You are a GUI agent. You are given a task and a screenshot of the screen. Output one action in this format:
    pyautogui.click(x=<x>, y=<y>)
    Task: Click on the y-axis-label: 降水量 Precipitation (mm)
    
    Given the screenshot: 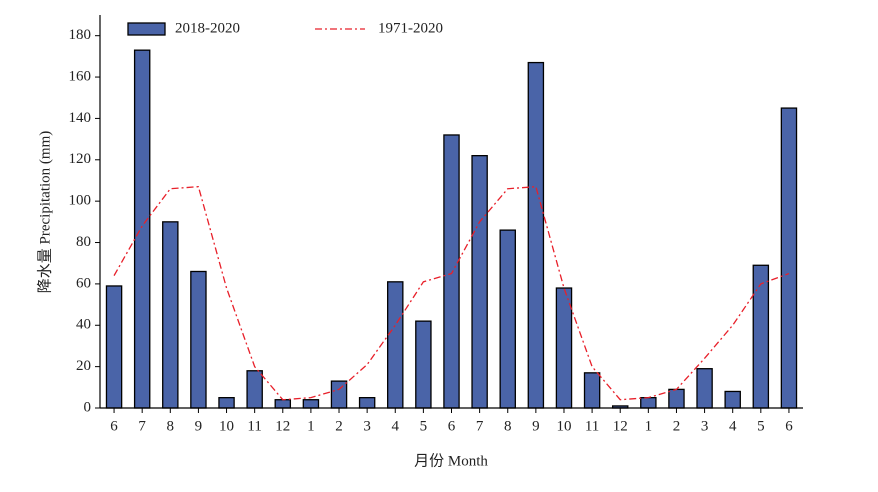 What is the action you would take?
    pyautogui.click(x=44, y=212)
    